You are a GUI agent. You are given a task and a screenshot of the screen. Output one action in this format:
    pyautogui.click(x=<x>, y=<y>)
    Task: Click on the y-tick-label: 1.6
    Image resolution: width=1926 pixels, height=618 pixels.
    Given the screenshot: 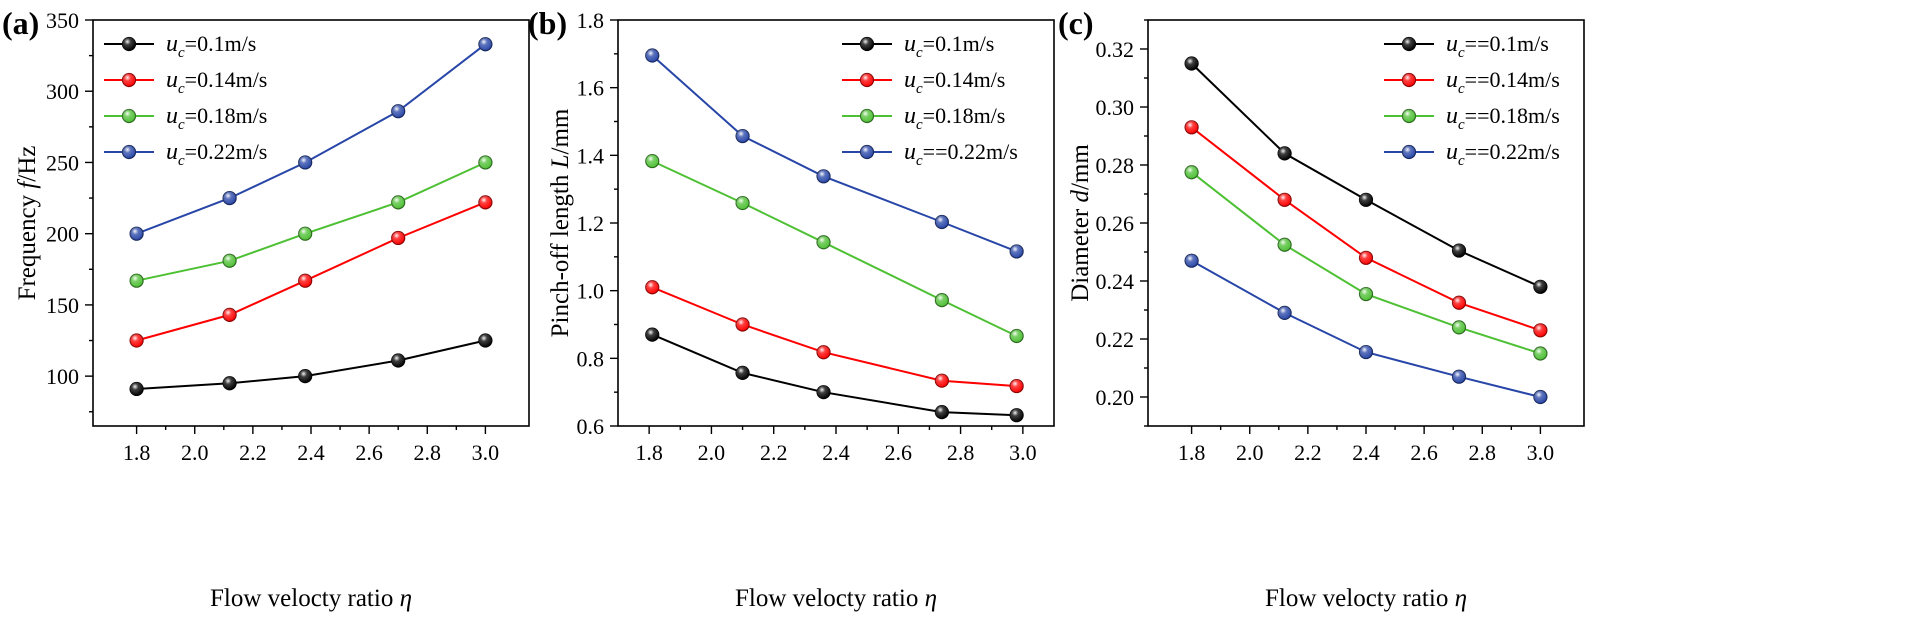 What is the action you would take?
    pyautogui.click(x=591, y=88)
    